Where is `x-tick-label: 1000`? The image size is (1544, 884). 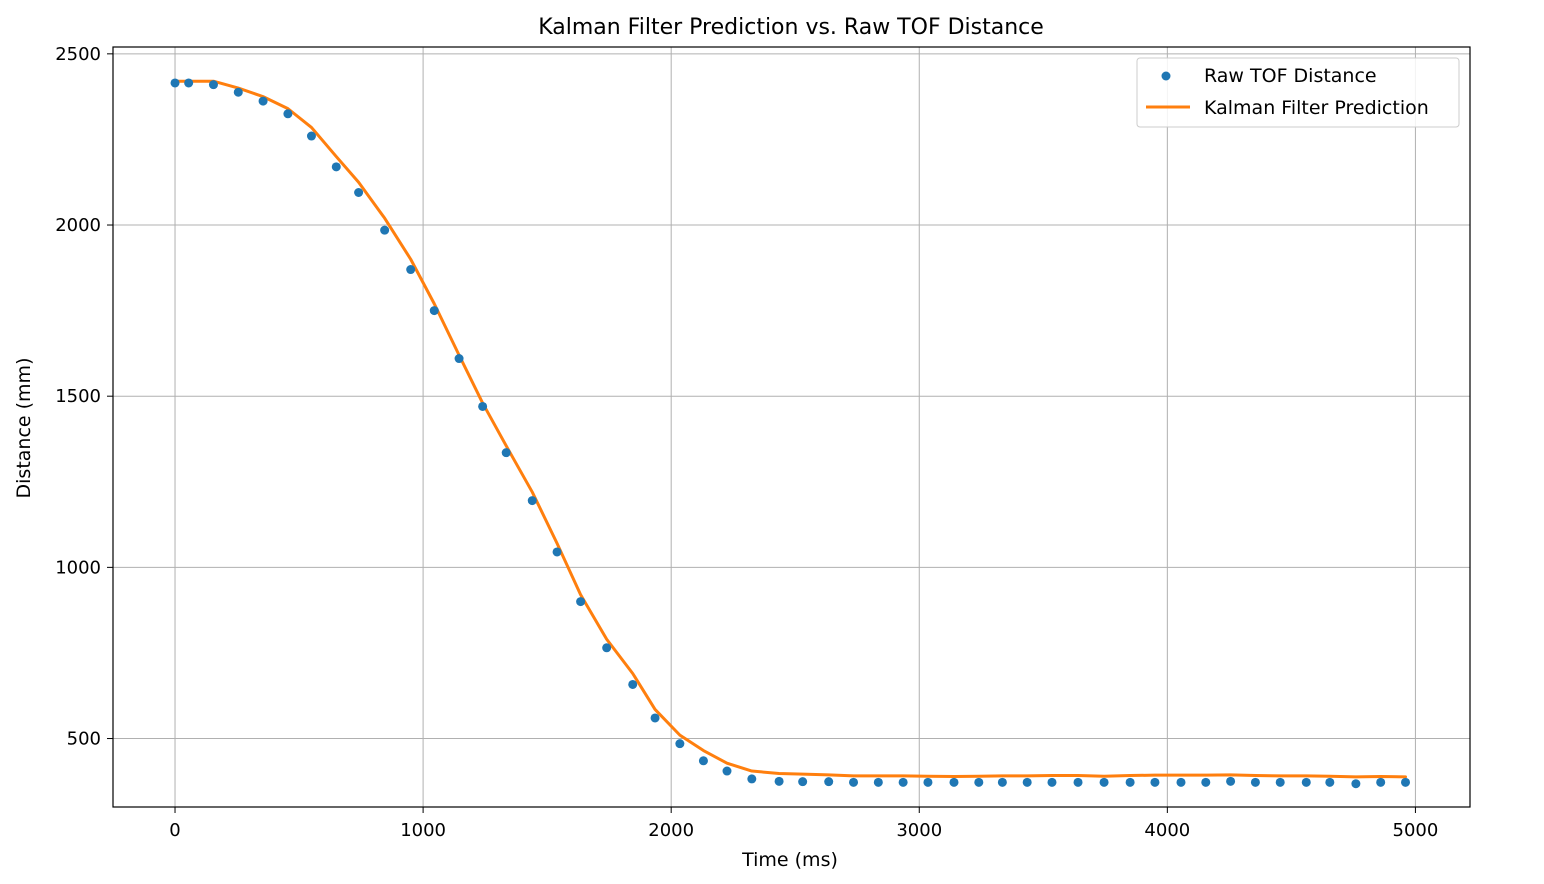
x-tick-label: 1000 is located at coordinates (423, 830).